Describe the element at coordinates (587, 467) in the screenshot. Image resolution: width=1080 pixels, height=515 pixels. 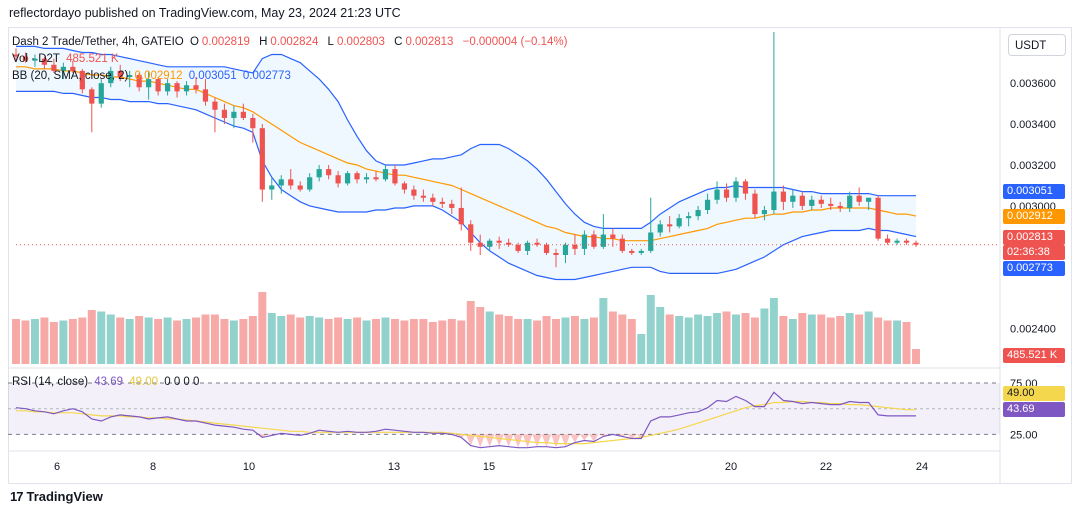
I see `time-tick-label: 17` at that location.